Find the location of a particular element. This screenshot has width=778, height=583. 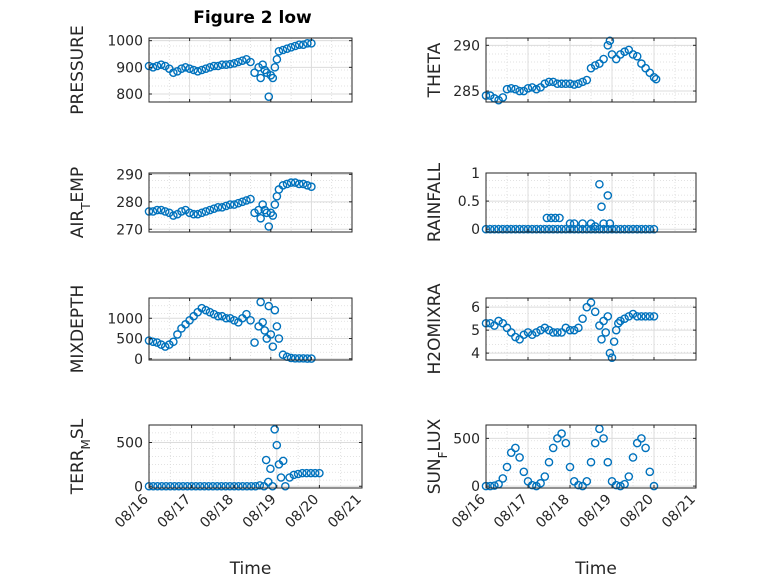

x-tick-label: 08/16 is located at coordinates (132, 511).